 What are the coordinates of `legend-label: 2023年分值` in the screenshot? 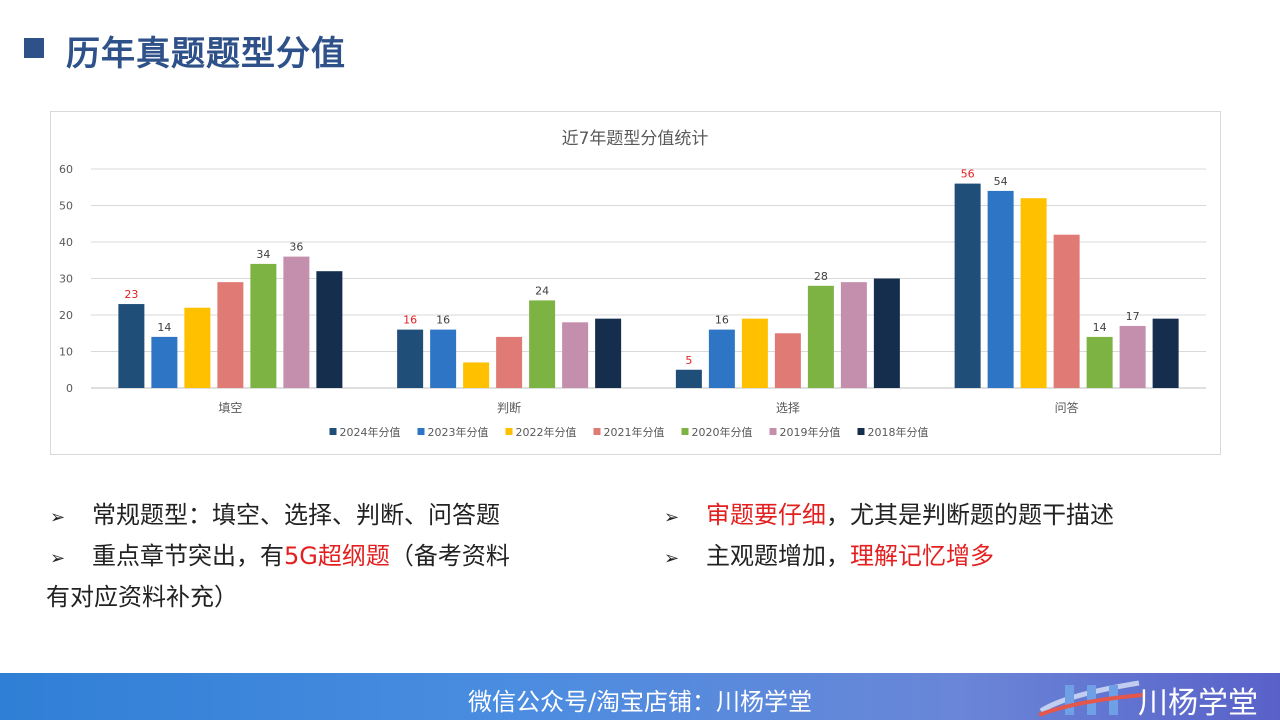 It's located at (458, 432).